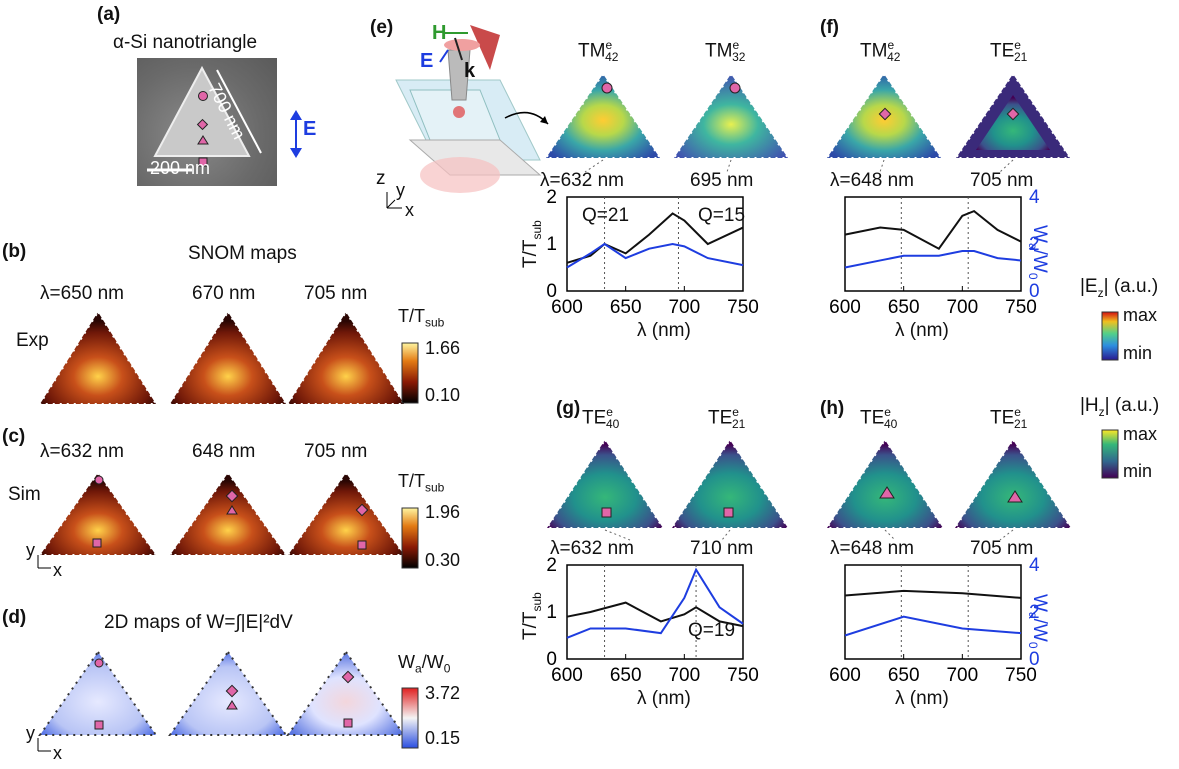 Image resolution: width=1179 pixels, height=769 pixels. Describe the element at coordinates (310, 129) in the screenshot. I see `e-field-label: E` at that location.